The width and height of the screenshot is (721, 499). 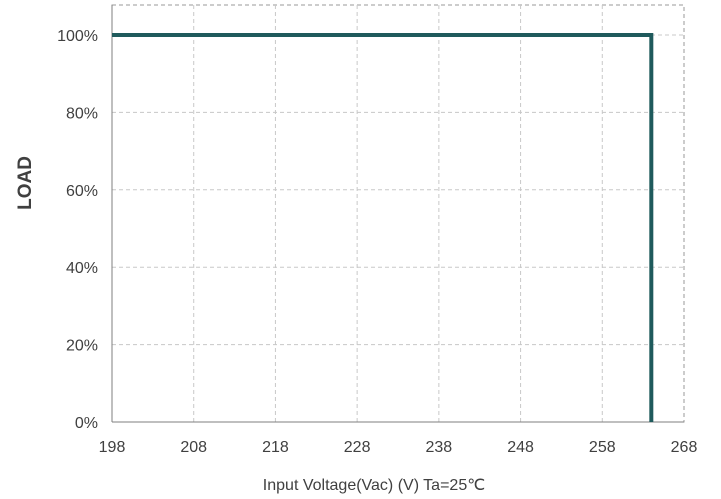 I want to click on x-tick-label: 218, so click(x=275, y=447).